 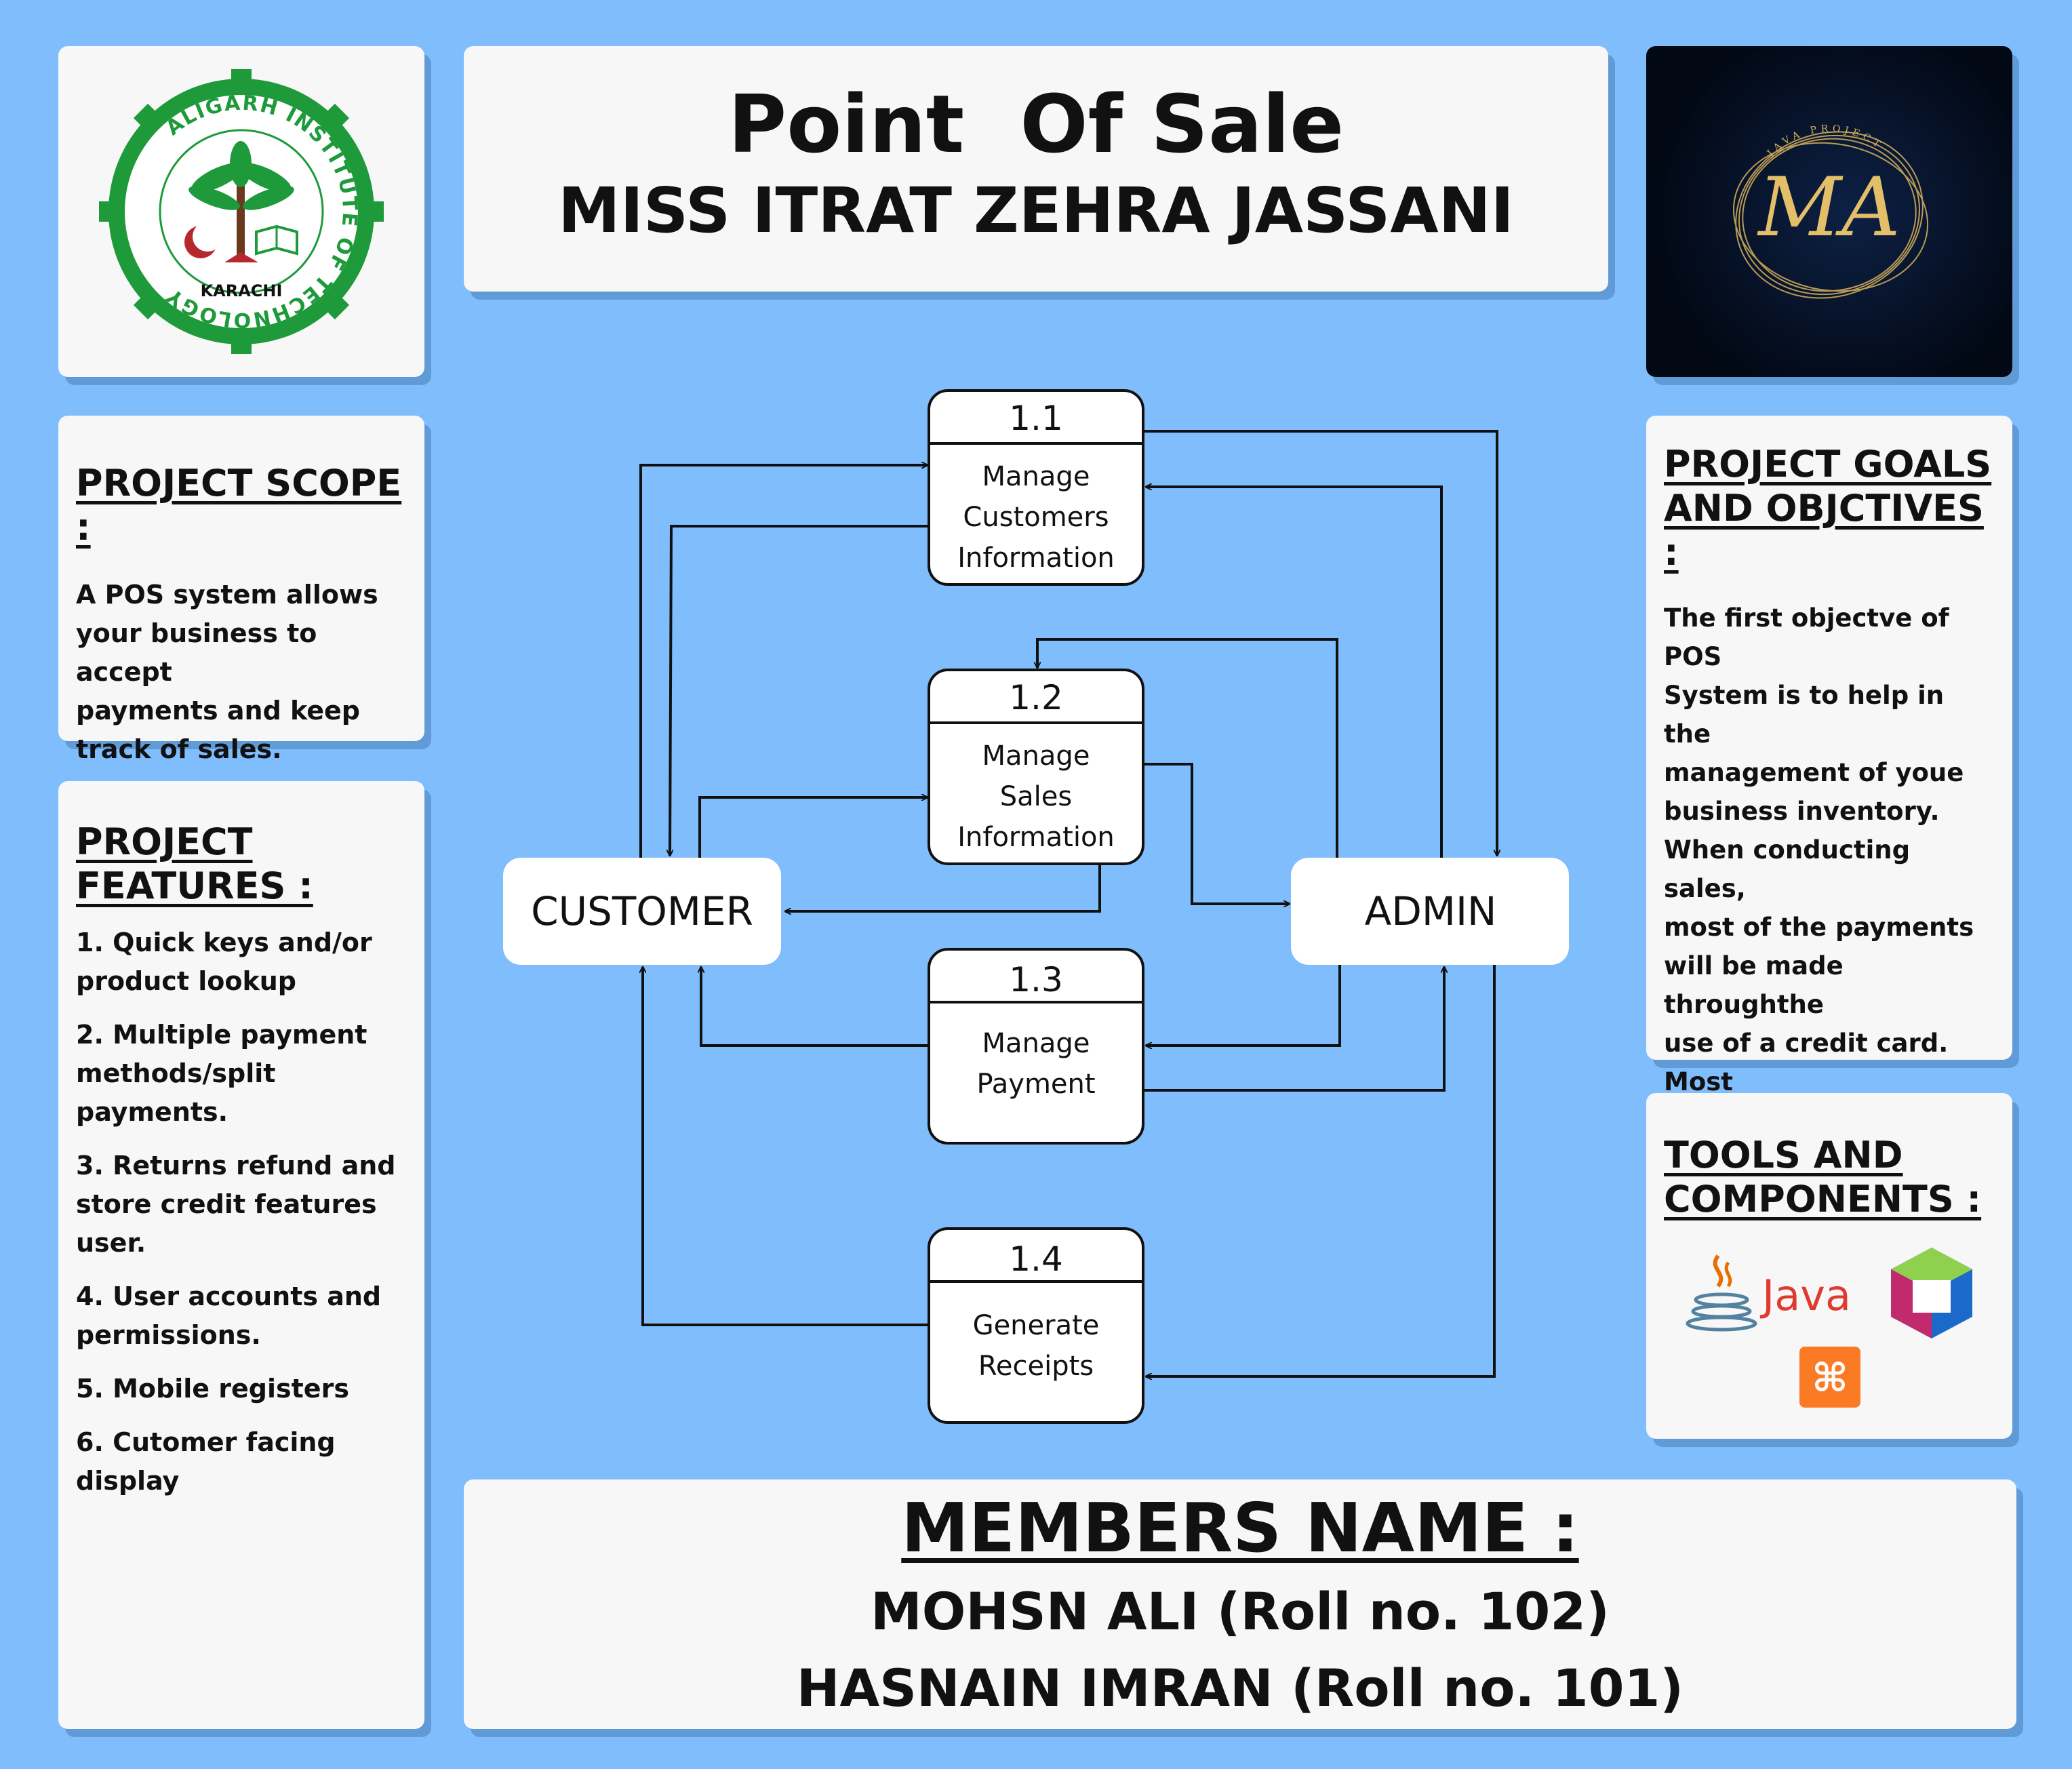 What do you see at coordinates (1240, 1688) in the screenshot?
I see `member-name: HASNAIN IMRAN (Roll no. 101)` at bounding box center [1240, 1688].